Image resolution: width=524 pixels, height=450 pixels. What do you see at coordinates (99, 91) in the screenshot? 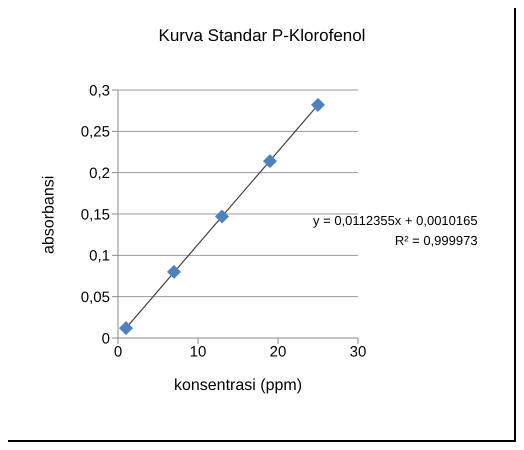
I see `y-tick-label: 0,3` at bounding box center [99, 91].